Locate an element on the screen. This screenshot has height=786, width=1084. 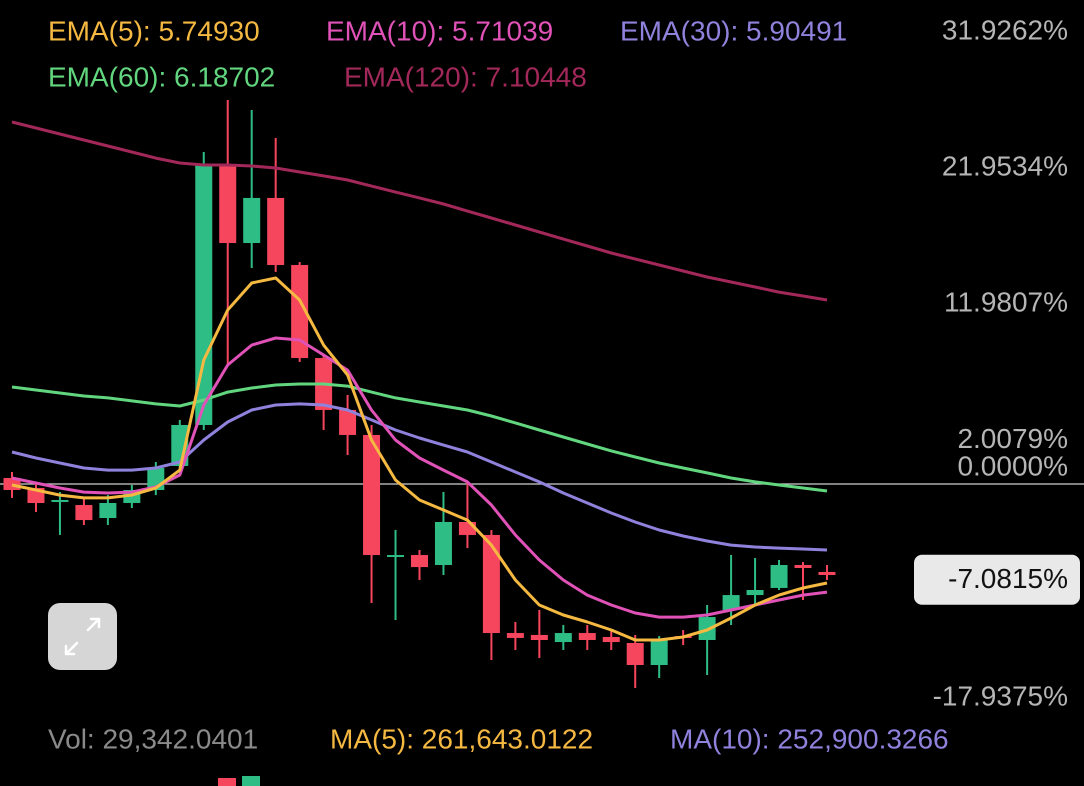
expand-button-bg is located at coordinates (82, 636).